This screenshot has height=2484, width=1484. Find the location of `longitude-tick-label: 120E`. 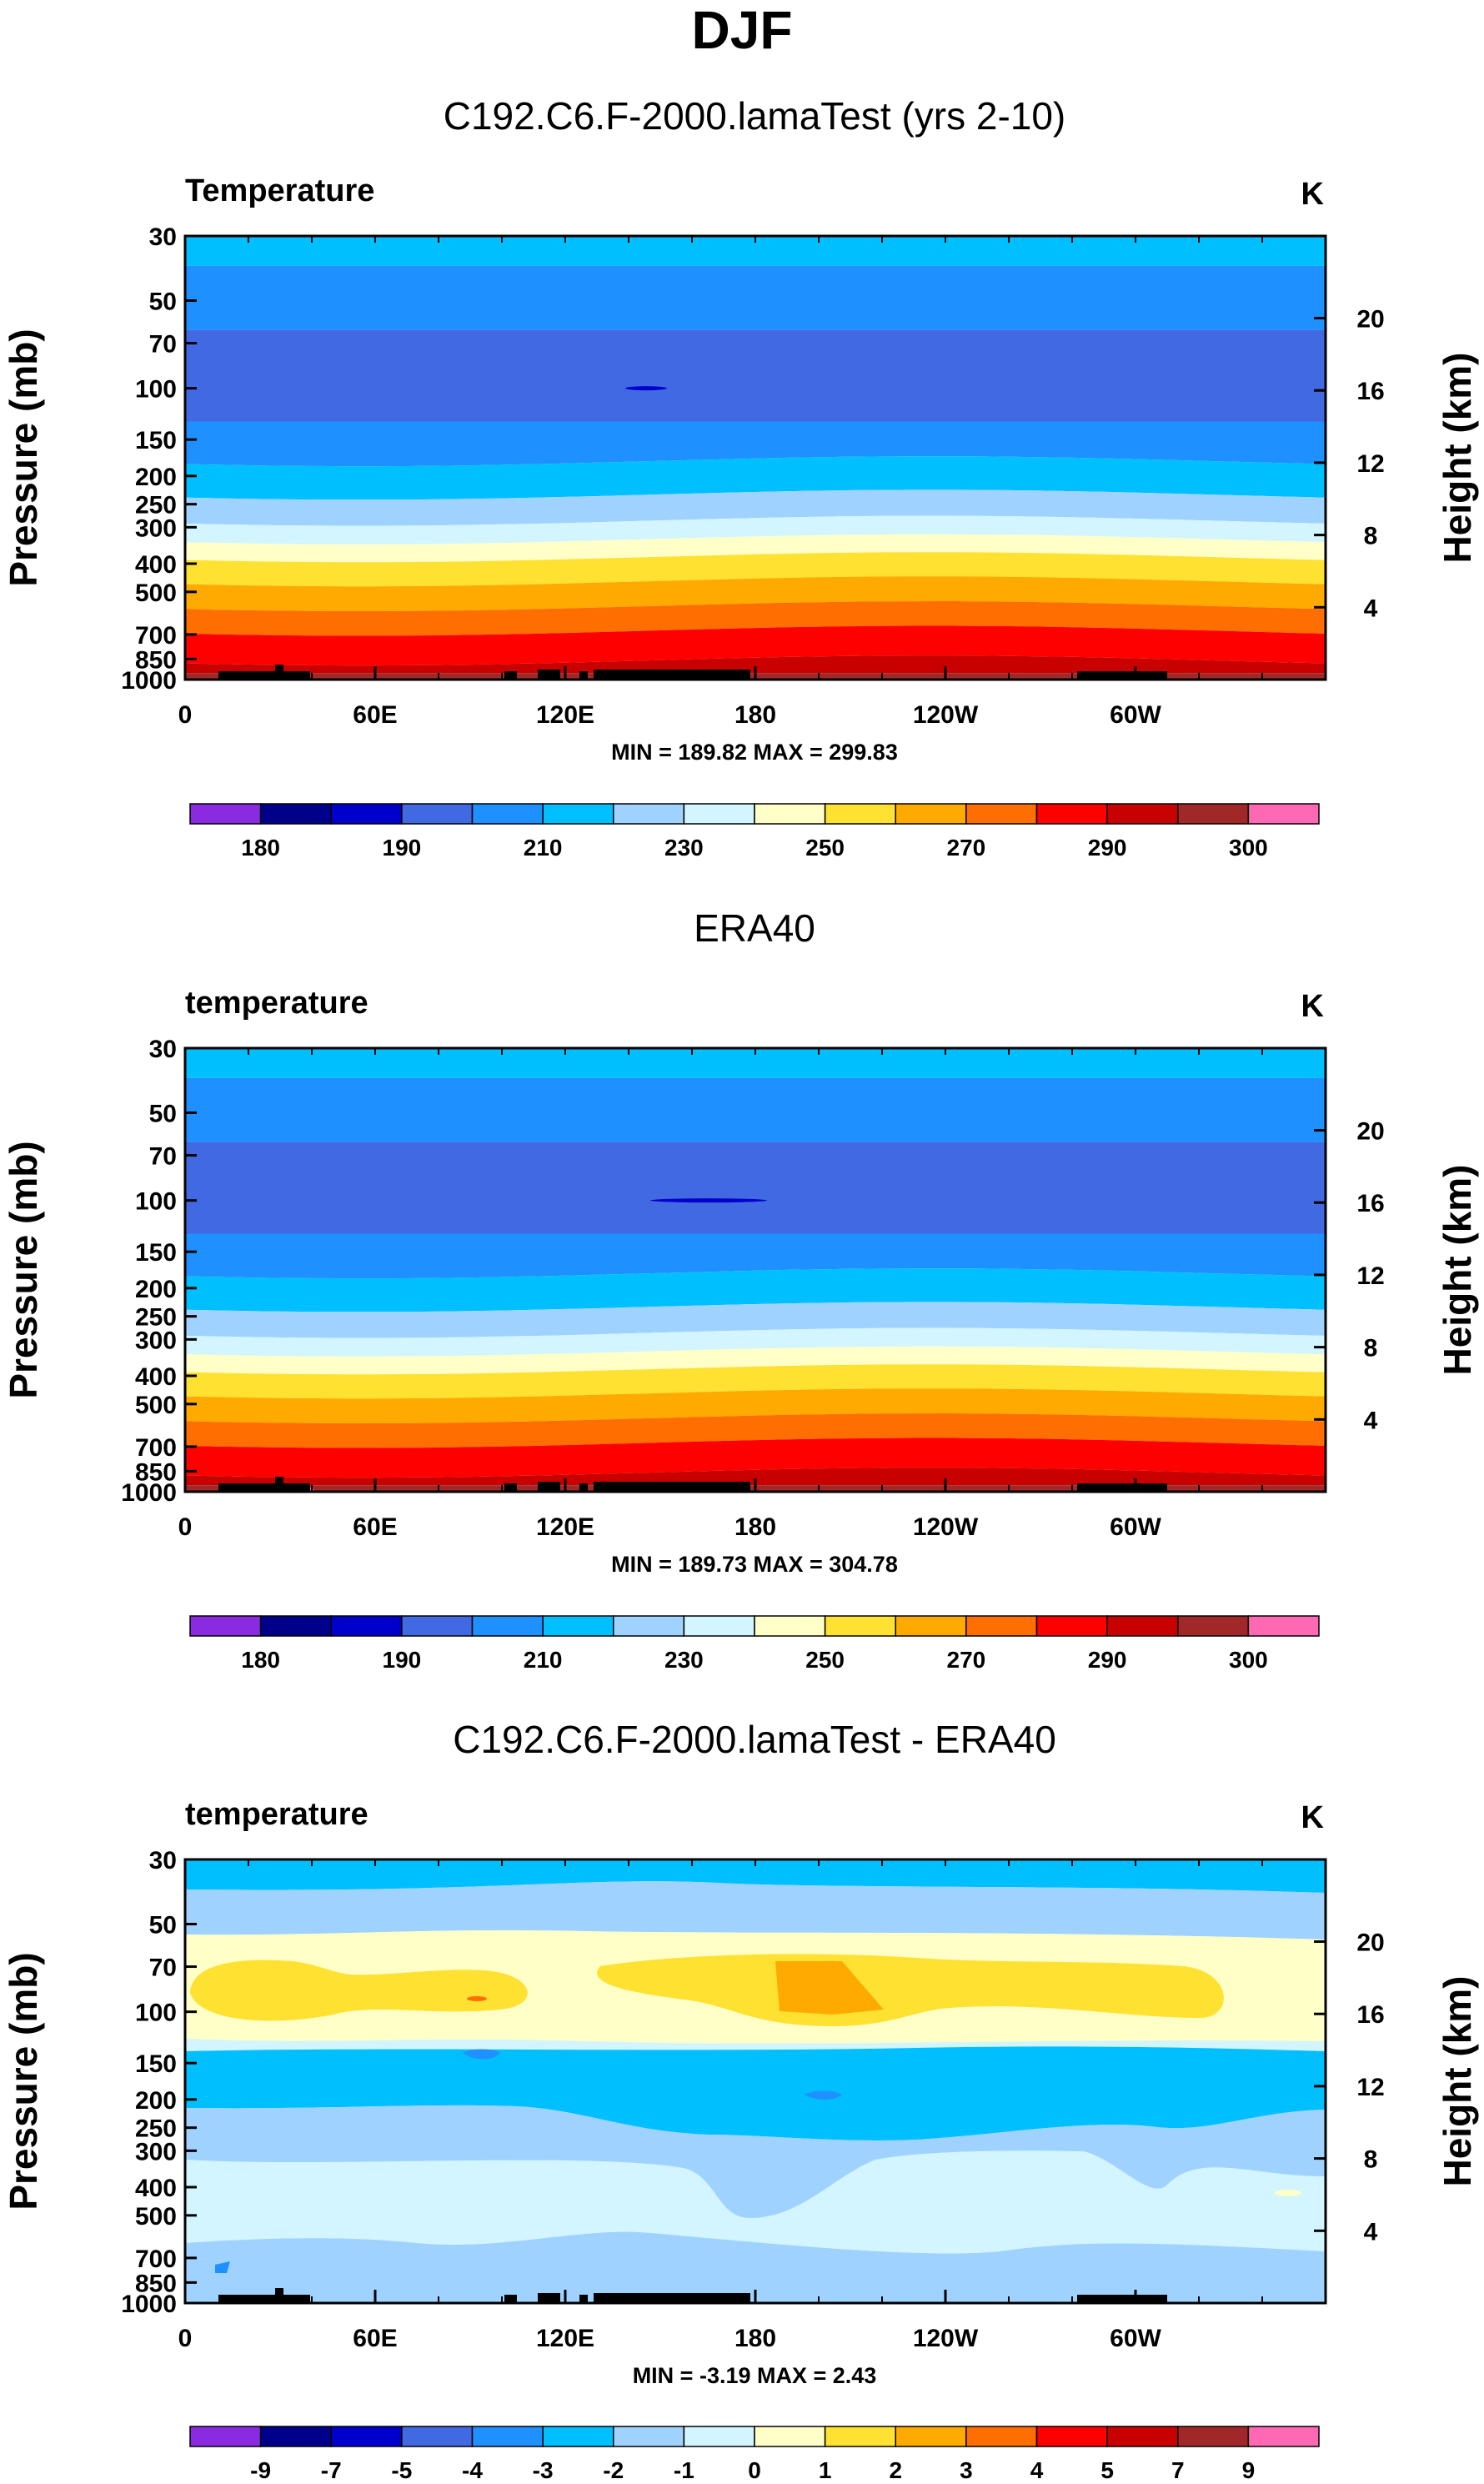

longitude-tick-label: 120E is located at coordinates (565, 1527).